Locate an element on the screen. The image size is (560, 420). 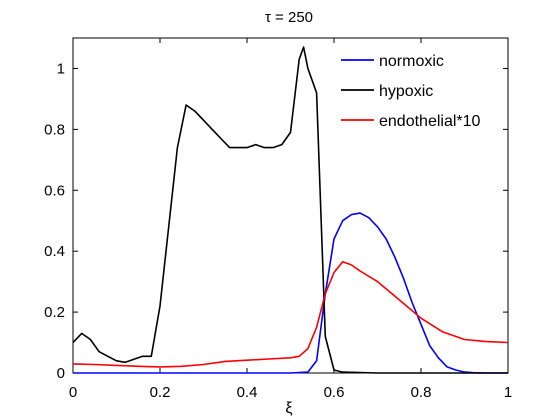
x-axis-label: ξ is located at coordinates (288, 408).